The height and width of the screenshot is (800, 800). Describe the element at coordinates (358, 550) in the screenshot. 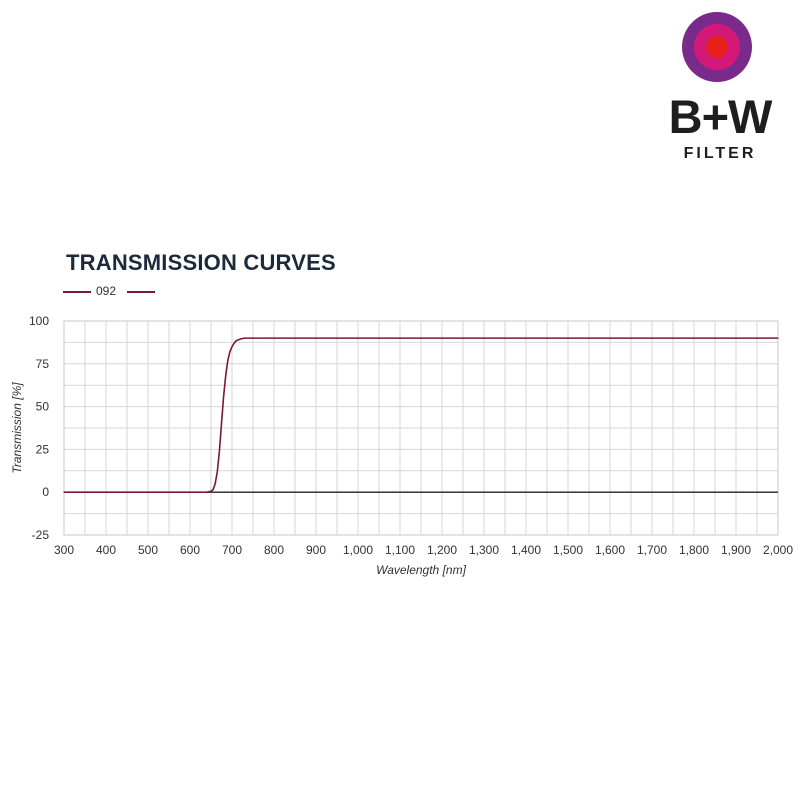

I see `x-tick-label: 1,000` at that location.